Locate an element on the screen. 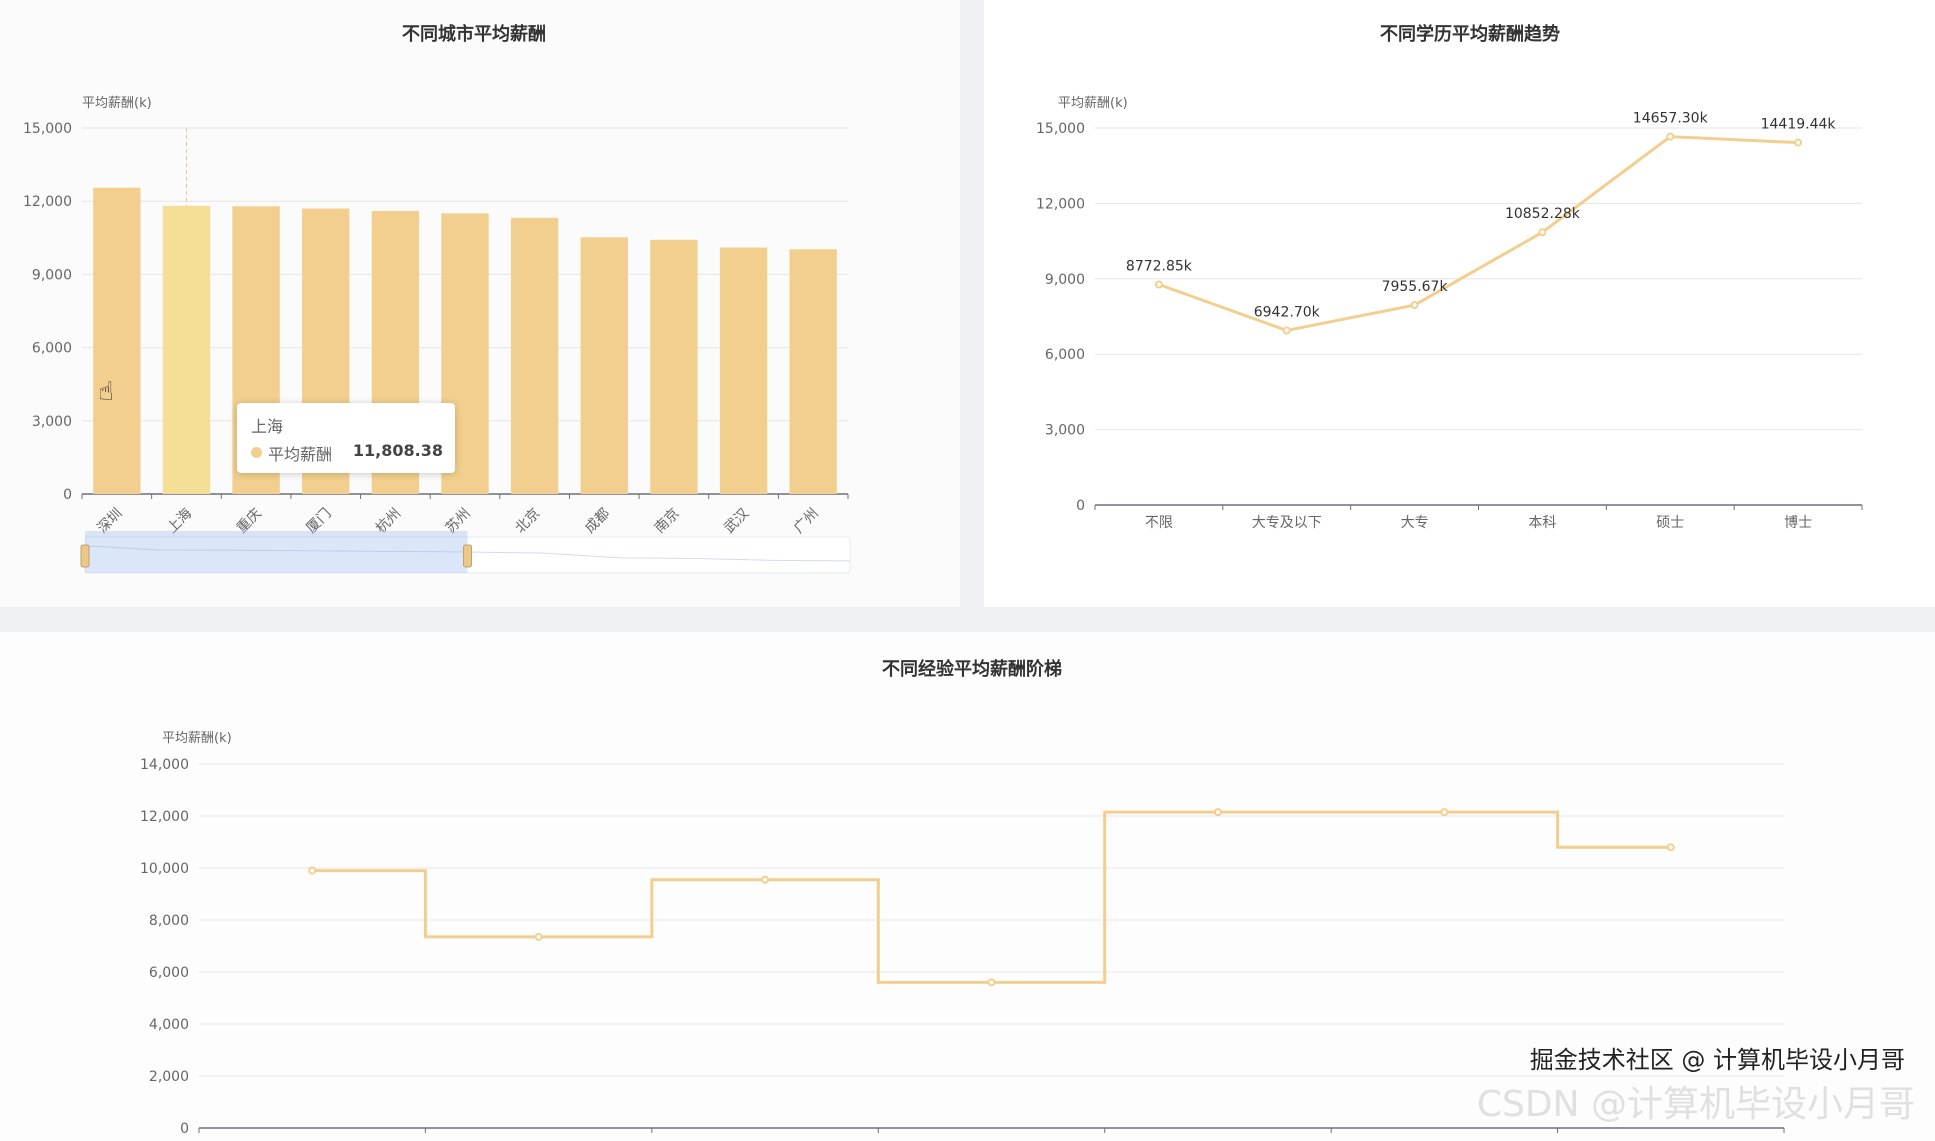 Image resolution: width=1935 pixels, height=1141 pixels. chart-title-city: 不同城市平均薪酬 is located at coordinates (474, 34).